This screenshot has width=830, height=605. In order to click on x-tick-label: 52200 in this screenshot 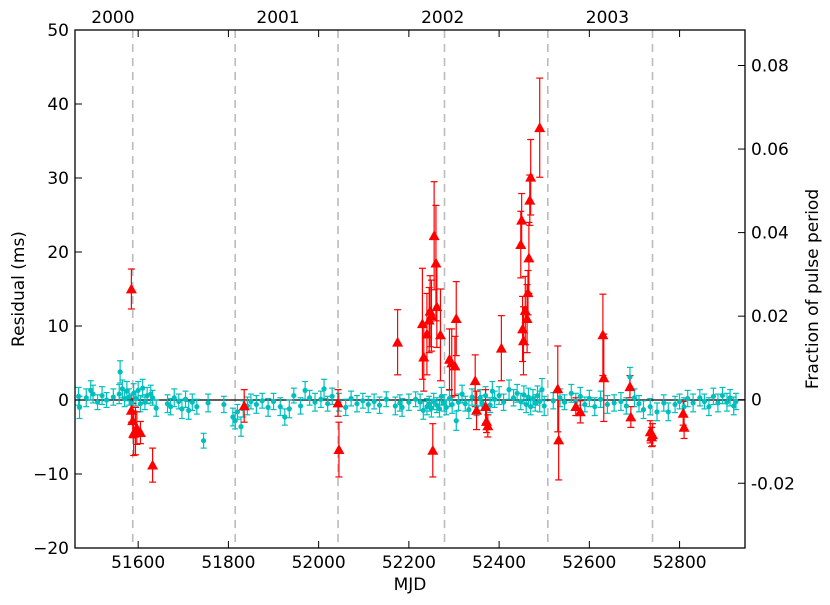, I will do `click(409, 563)`.